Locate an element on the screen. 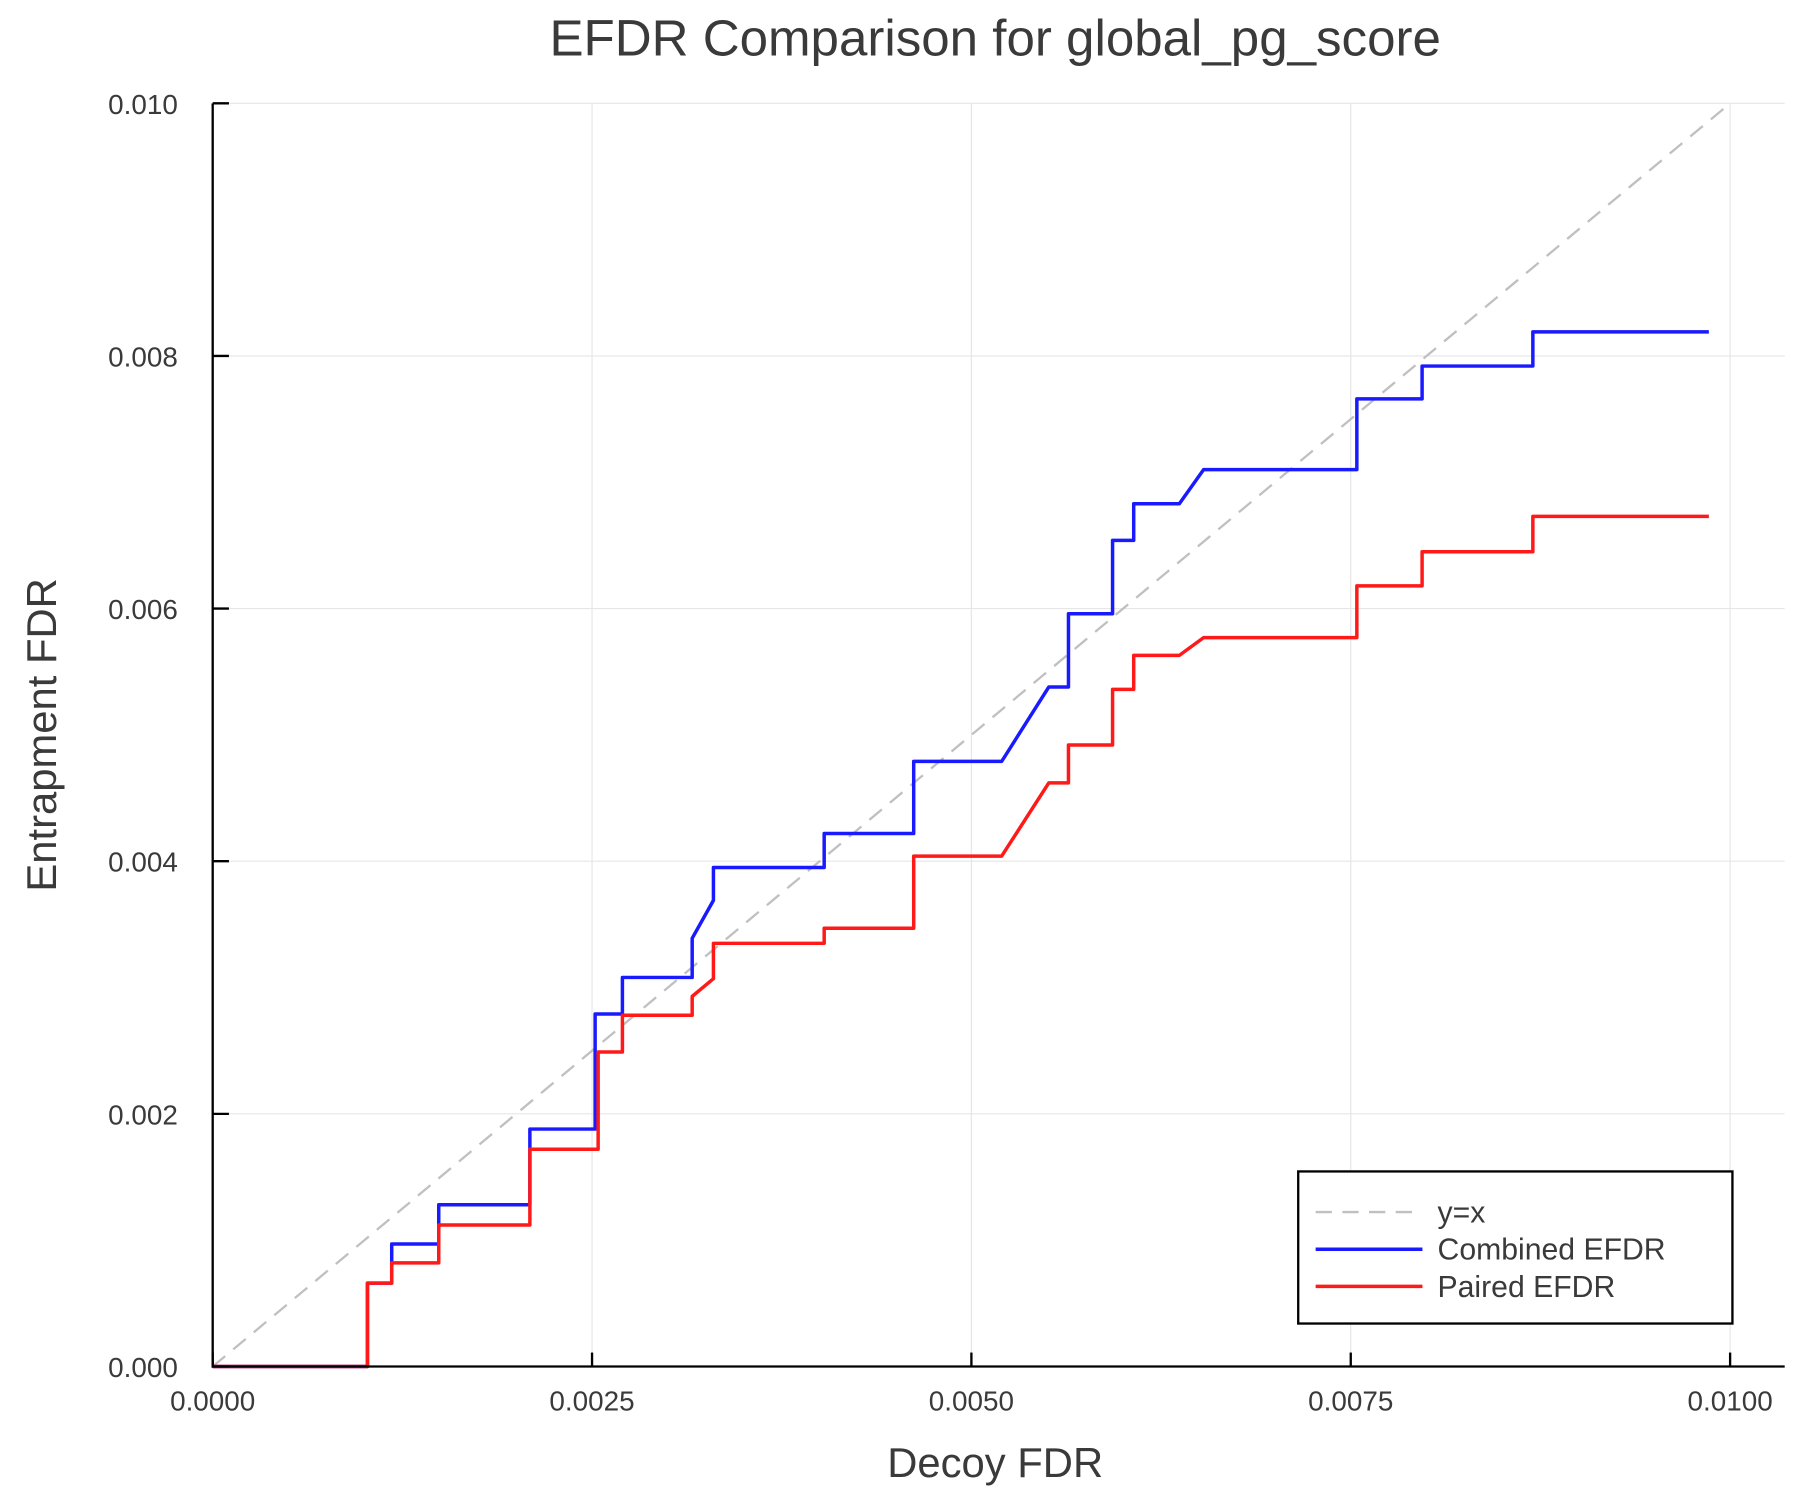 The width and height of the screenshot is (1800, 1500). legend: y=x Combined EFDR Paired EFDR is located at coordinates (1515, 1247).